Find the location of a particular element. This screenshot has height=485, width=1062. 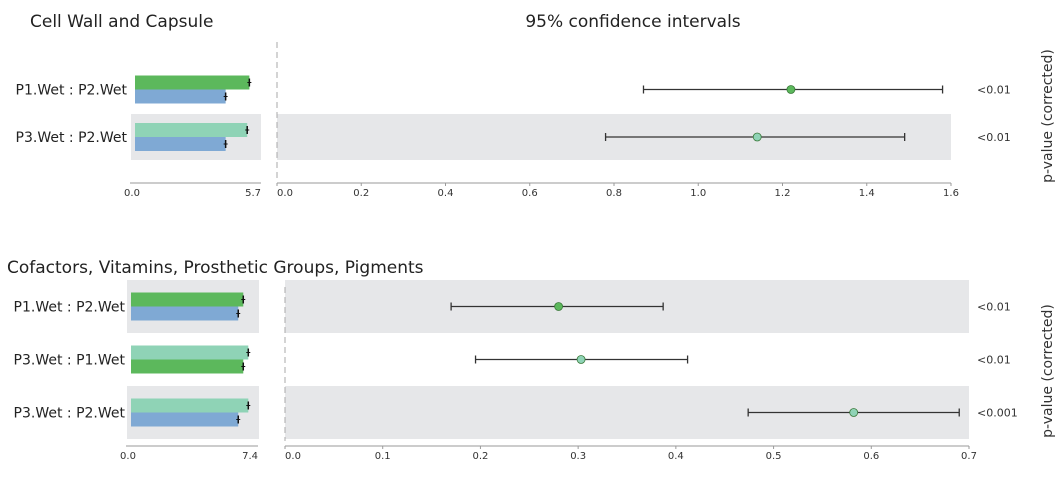

ci-tick-label: 0.3 is located at coordinates (578, 456).